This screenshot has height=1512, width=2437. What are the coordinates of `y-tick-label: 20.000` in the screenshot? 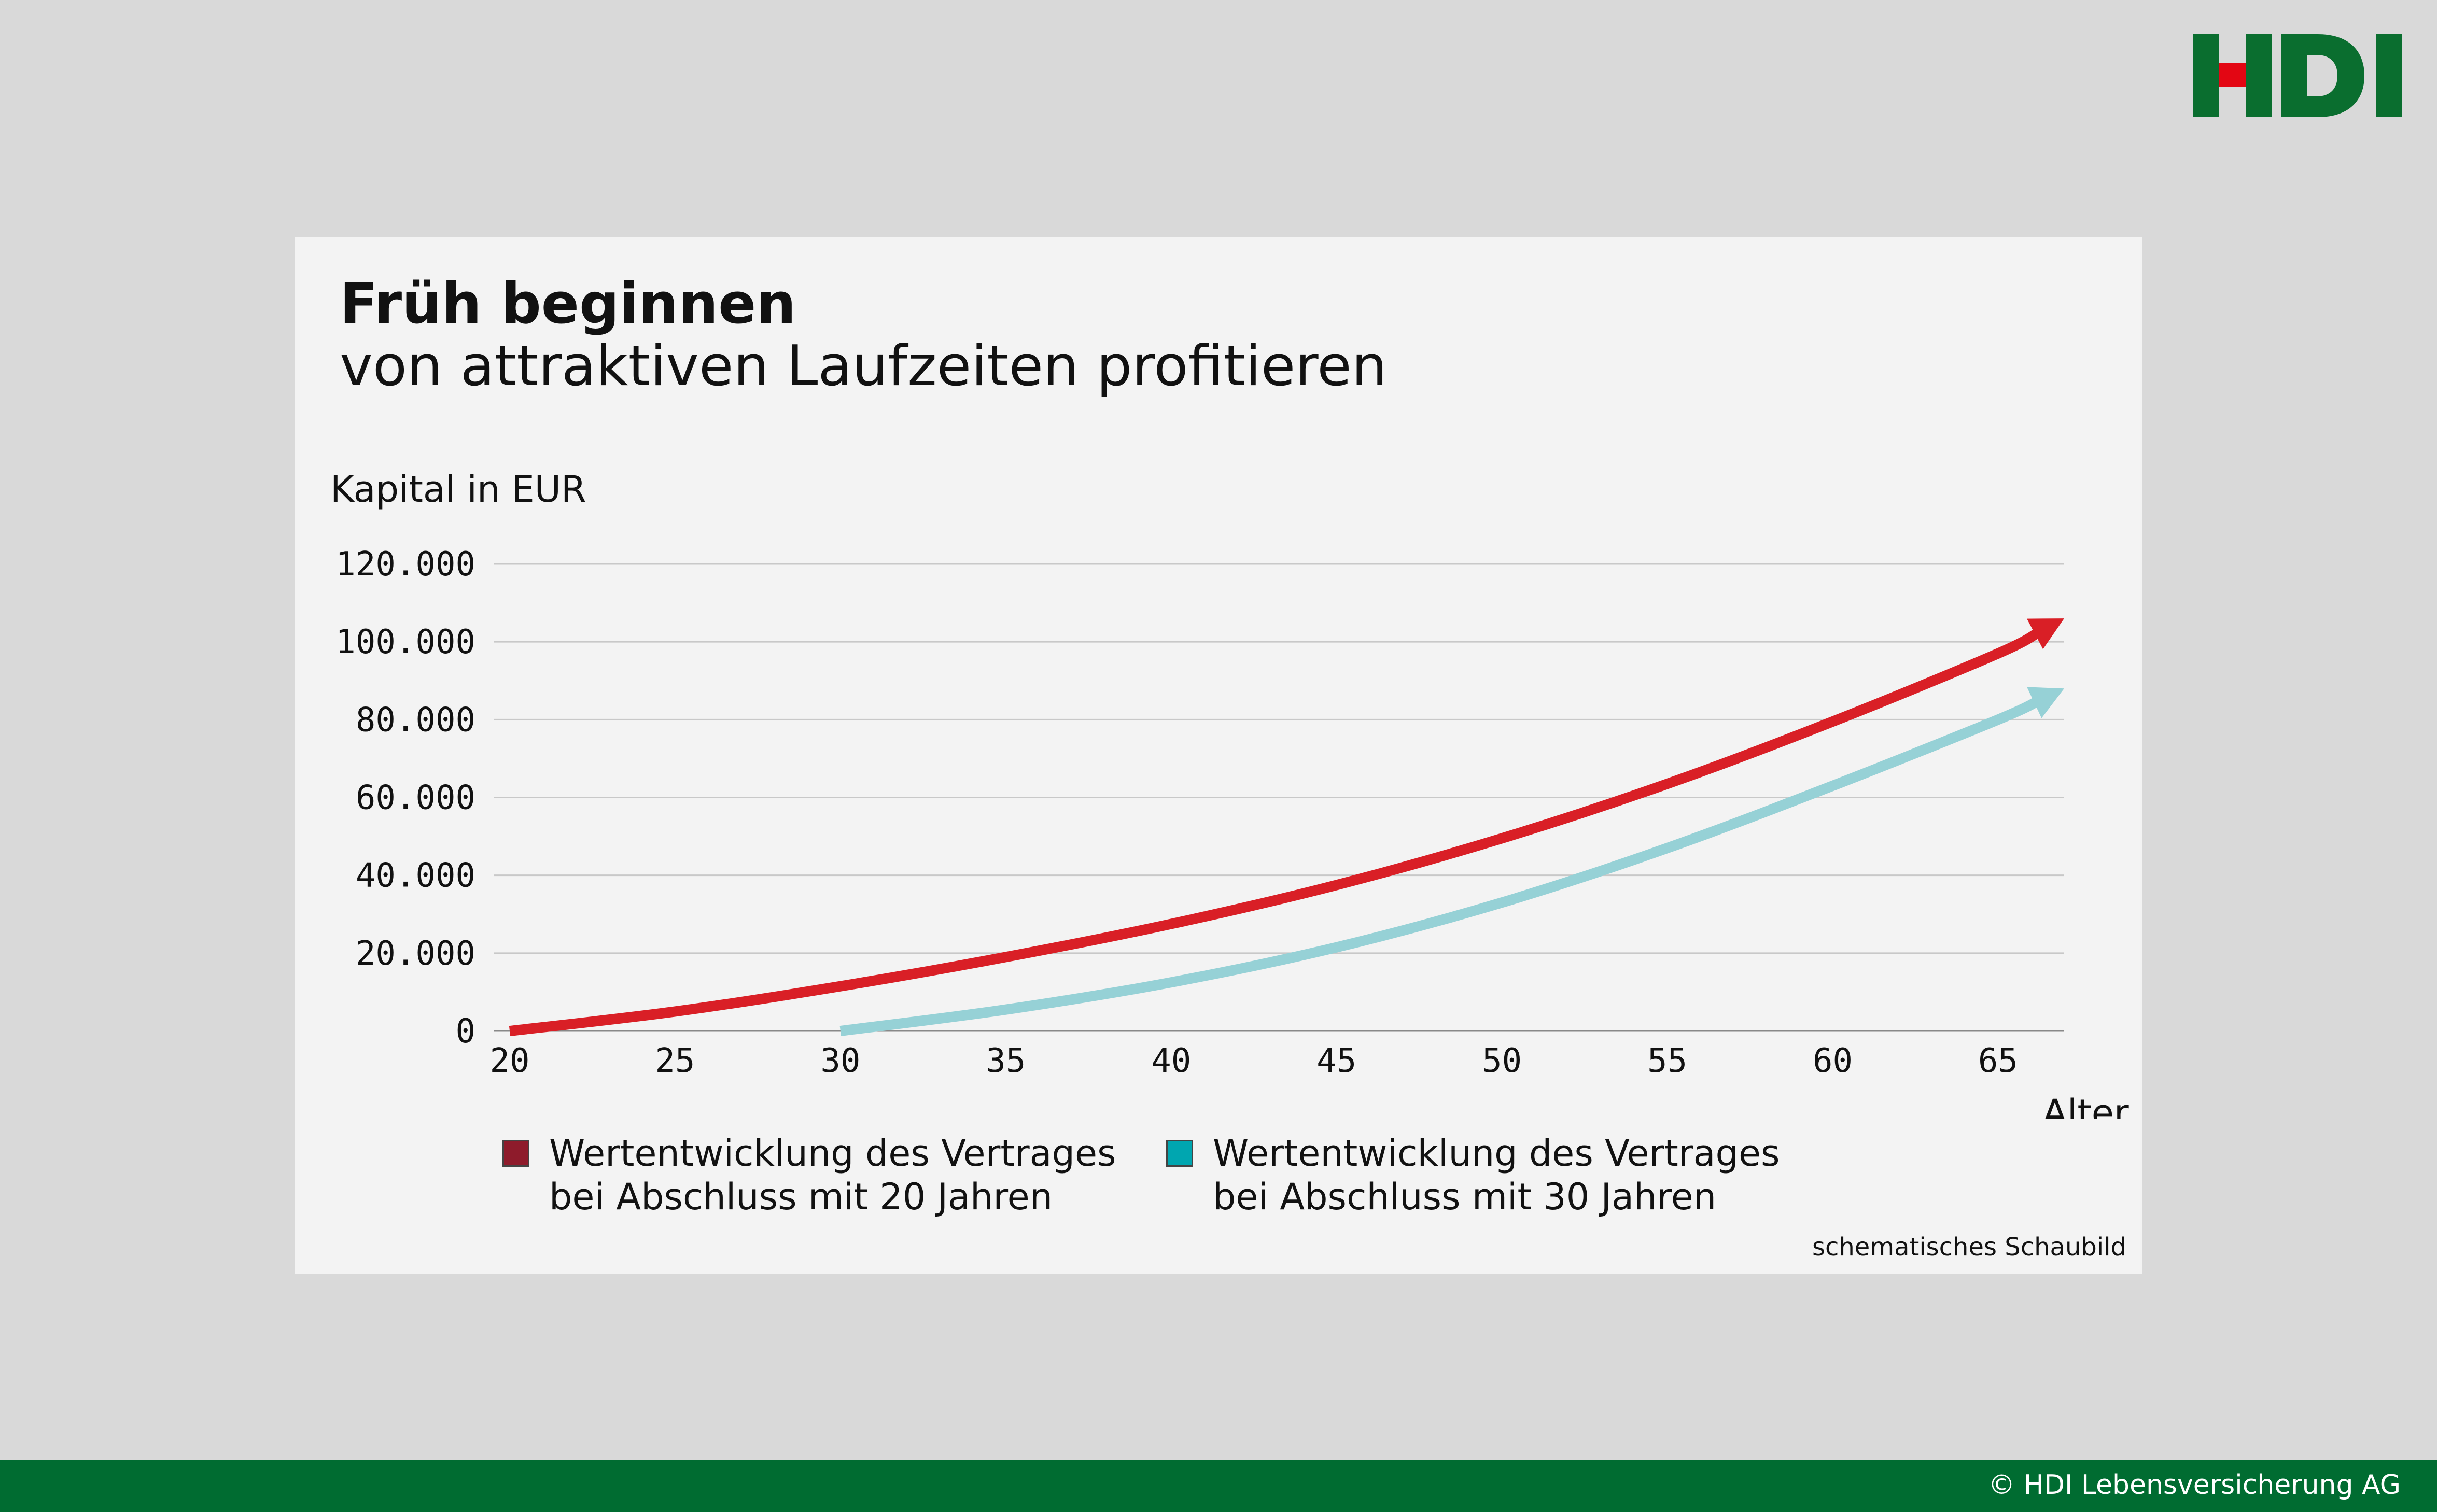 It's located at (416, 954).